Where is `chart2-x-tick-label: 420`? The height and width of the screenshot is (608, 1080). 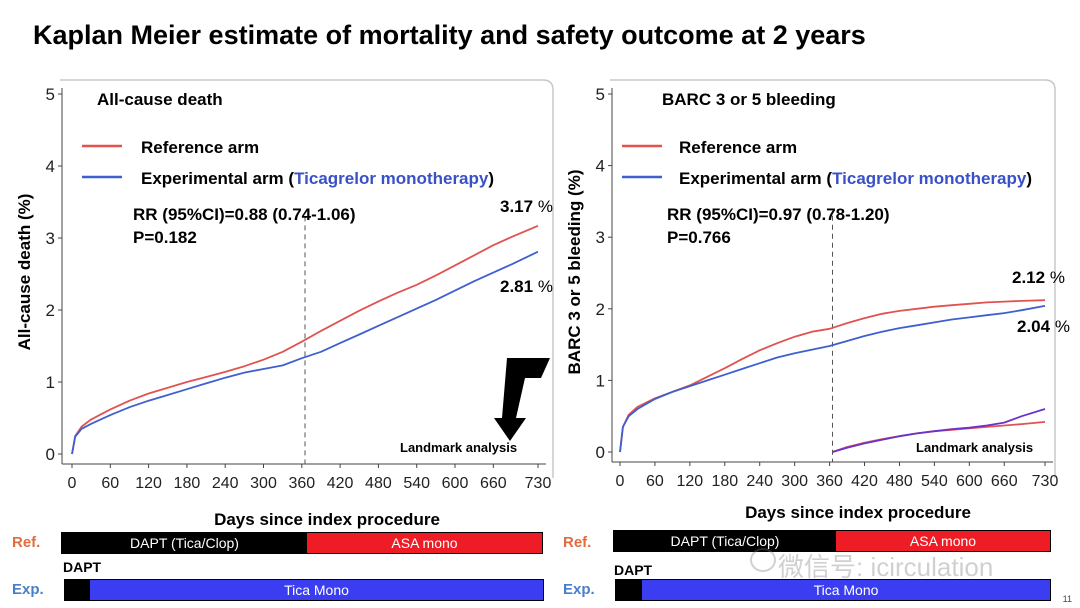
chart2-x-tick-label: 420 is located at coordinates (864, 481).